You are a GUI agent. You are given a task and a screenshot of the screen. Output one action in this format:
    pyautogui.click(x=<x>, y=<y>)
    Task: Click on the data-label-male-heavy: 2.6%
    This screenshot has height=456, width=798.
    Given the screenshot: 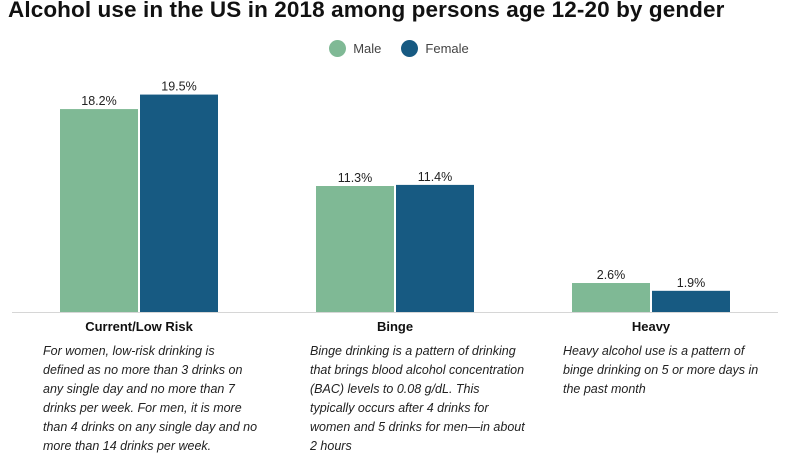 What is the action you would take?
    pyautogui.click(x=611, y=275)
    